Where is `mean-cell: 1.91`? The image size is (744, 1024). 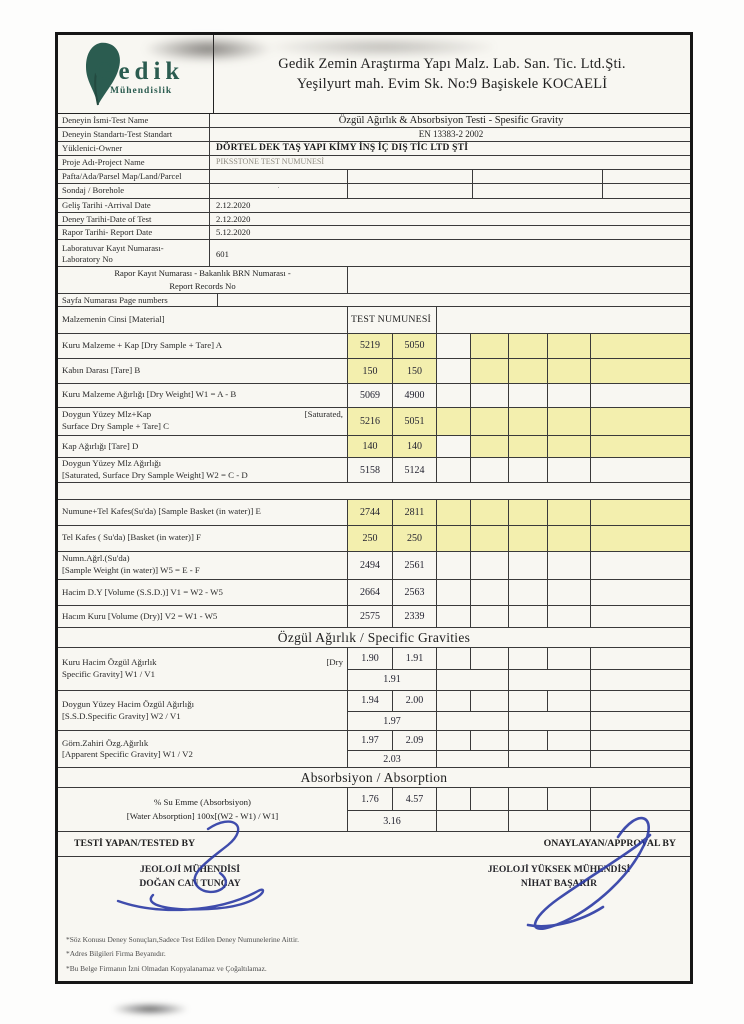
mean-cell: 1.91 is located at coordinates (392, 680).